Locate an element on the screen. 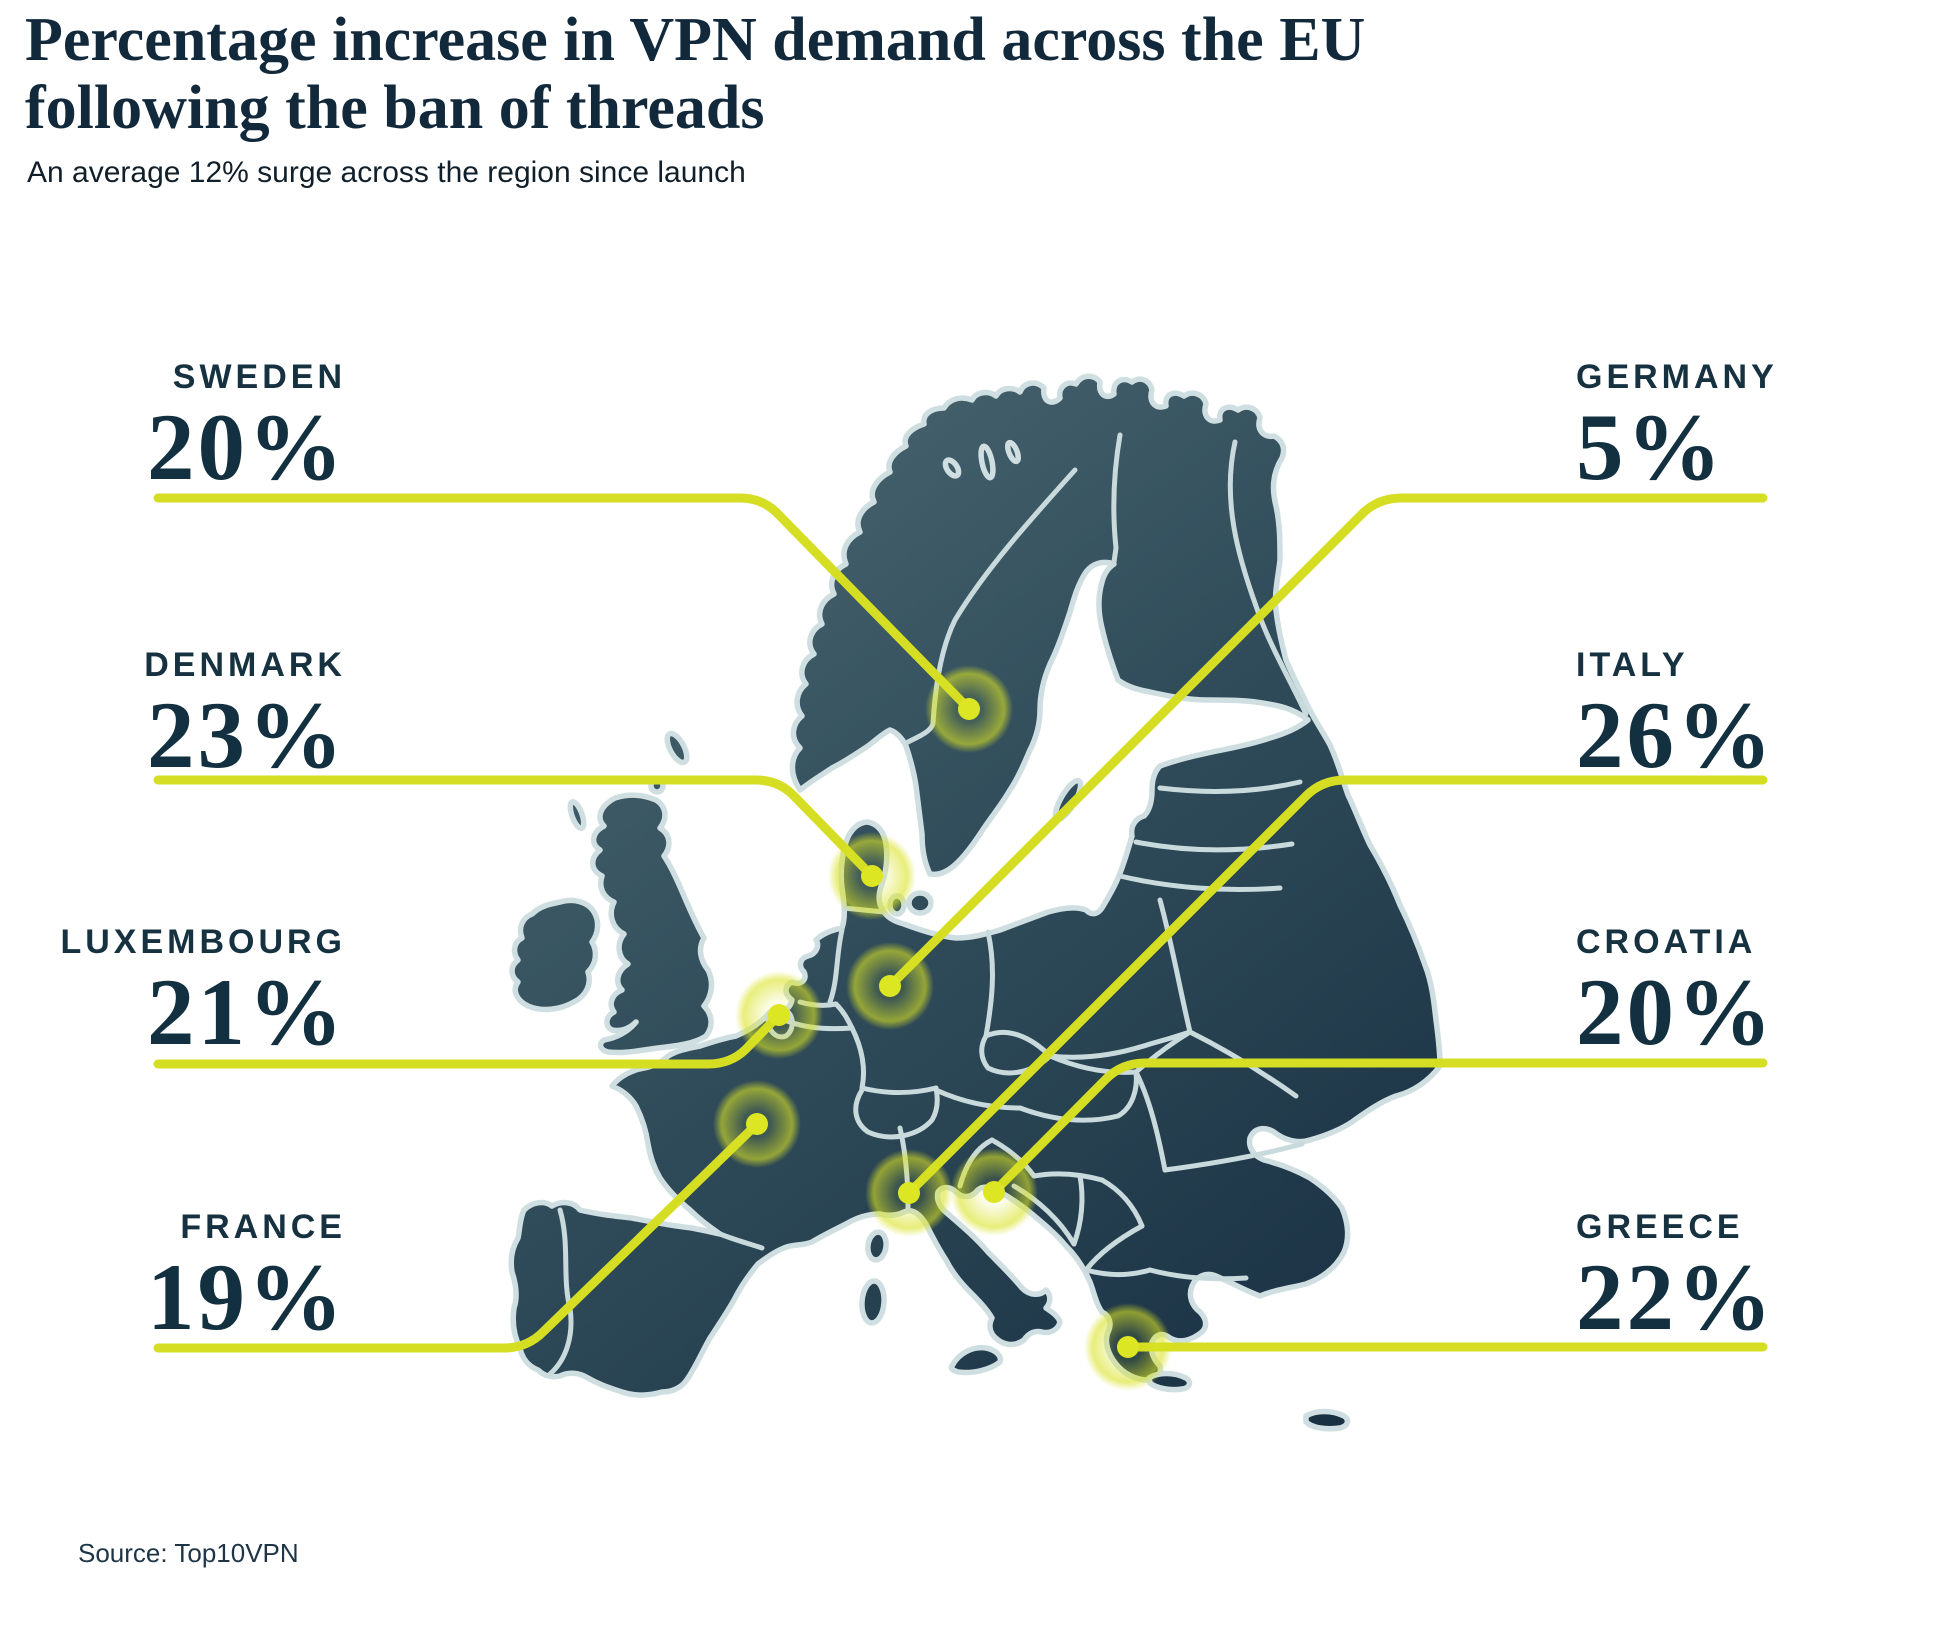  border-slovakia-hungary is located at coordinates (1093, 1064).